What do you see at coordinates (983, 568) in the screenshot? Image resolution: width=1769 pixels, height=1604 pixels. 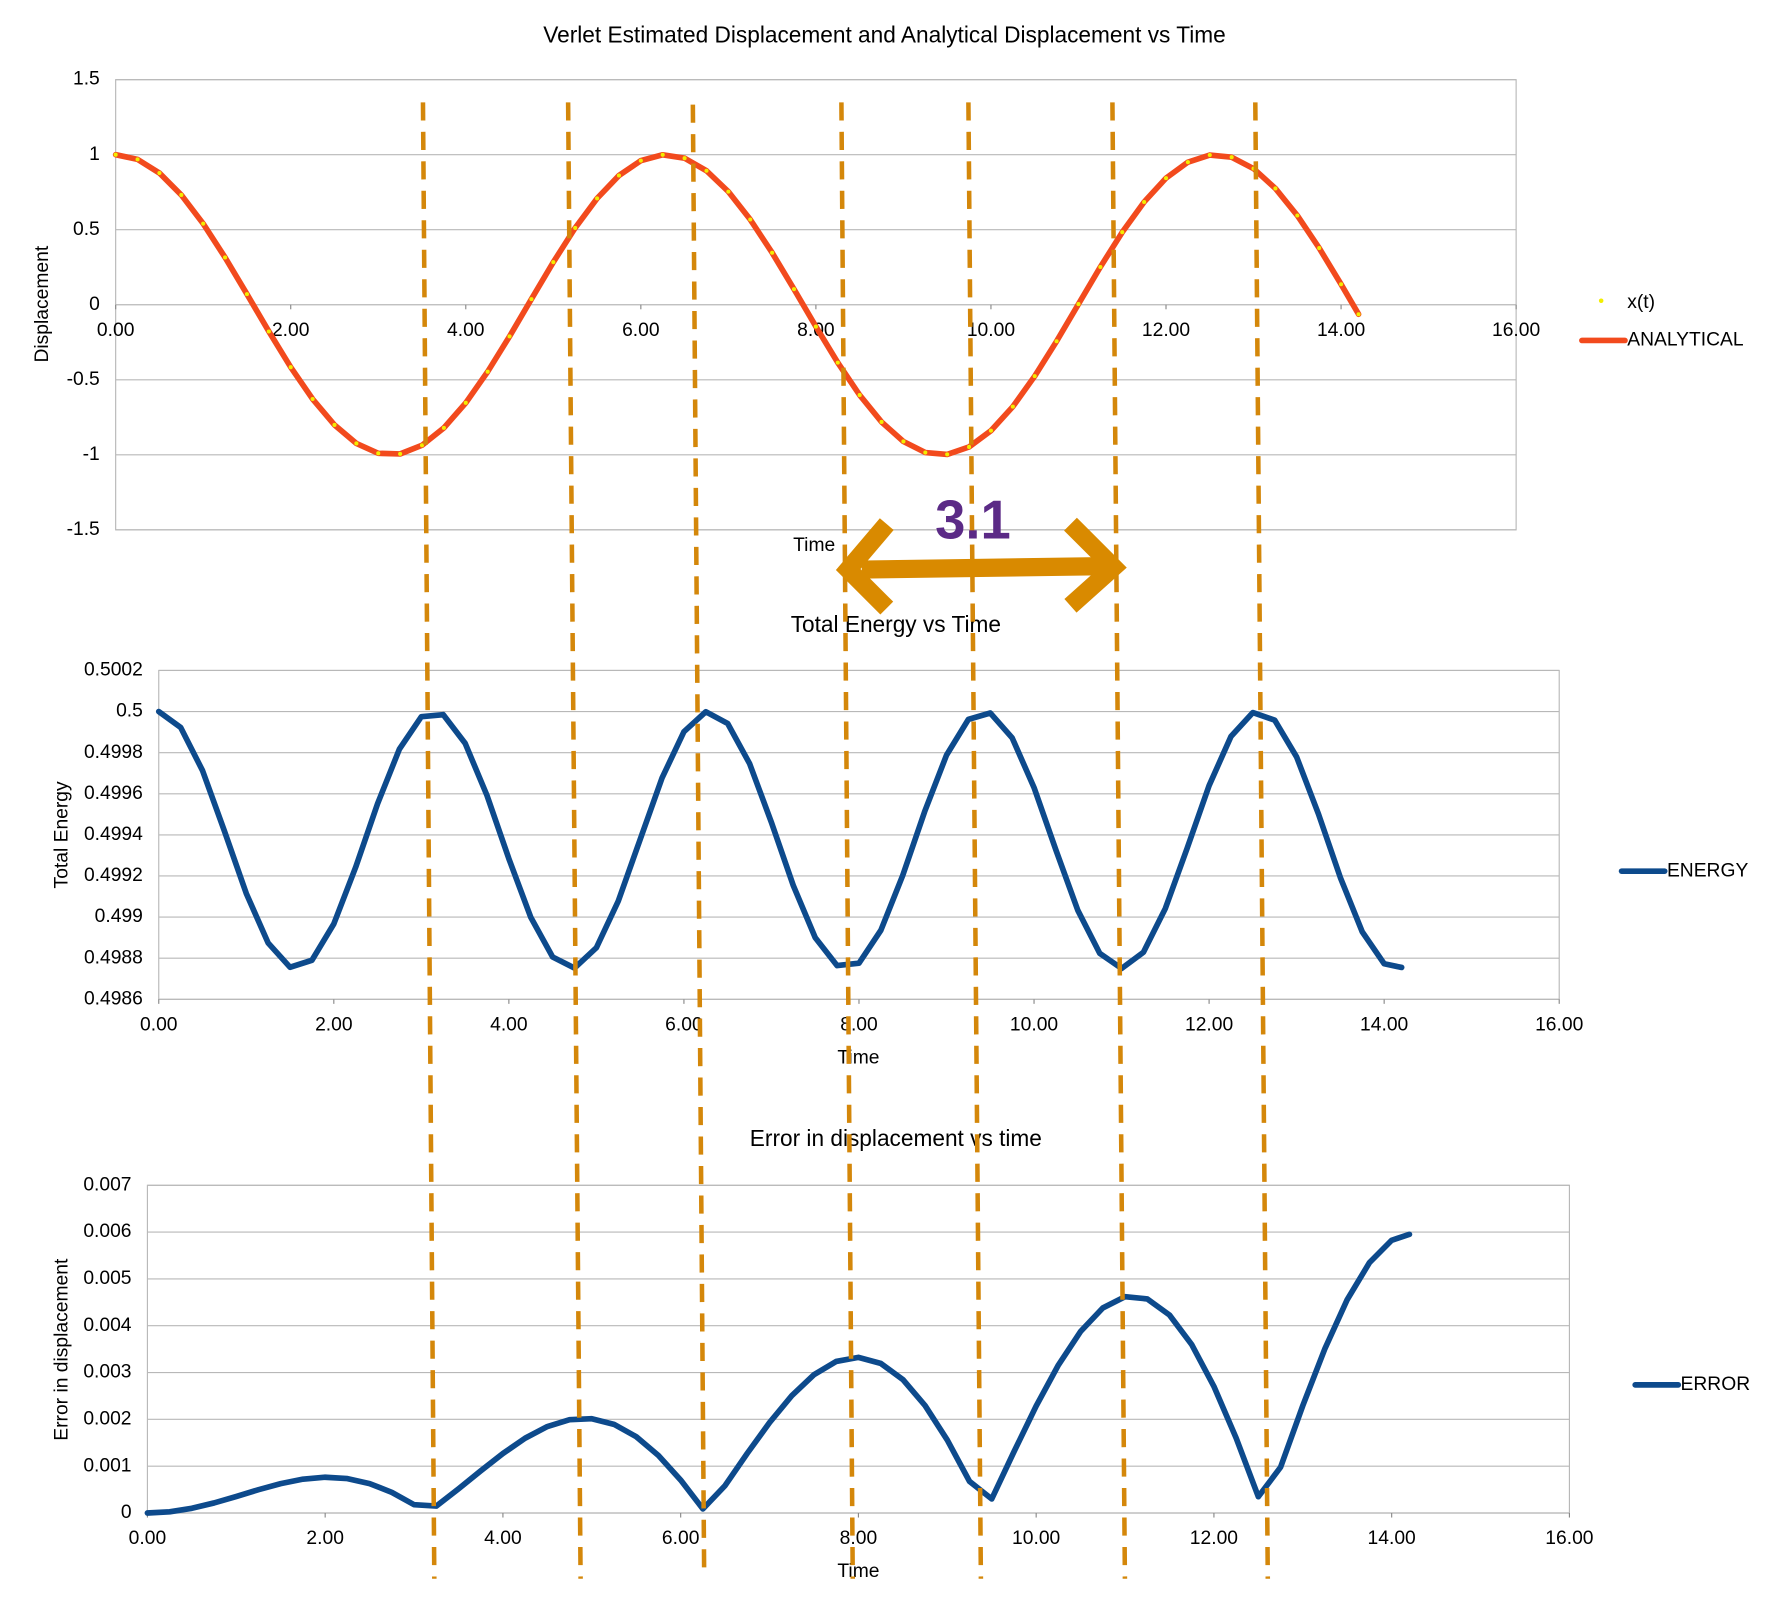 I see `arrow-shaft` at bounding box center [983, 568].